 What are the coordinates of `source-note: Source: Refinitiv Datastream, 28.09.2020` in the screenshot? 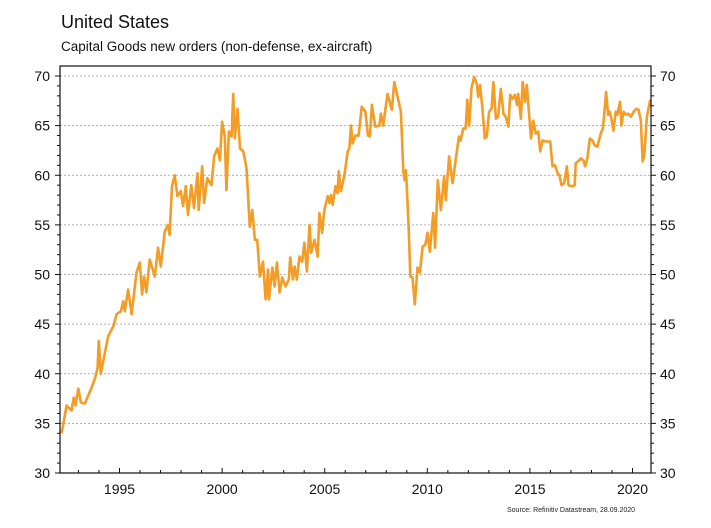 It's located at (571, 510).